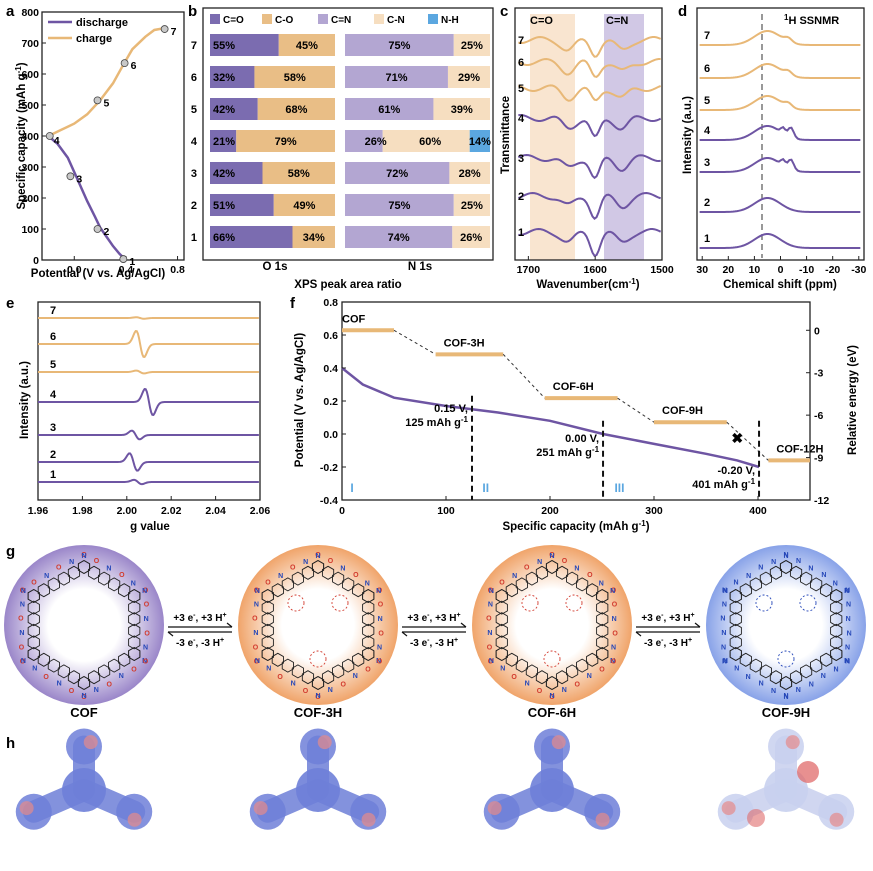 The height and width of the screenshot is (871, 873). Describe the element at coordinates (463, 625) in the screenshot. I see `arrow-head` at that location.